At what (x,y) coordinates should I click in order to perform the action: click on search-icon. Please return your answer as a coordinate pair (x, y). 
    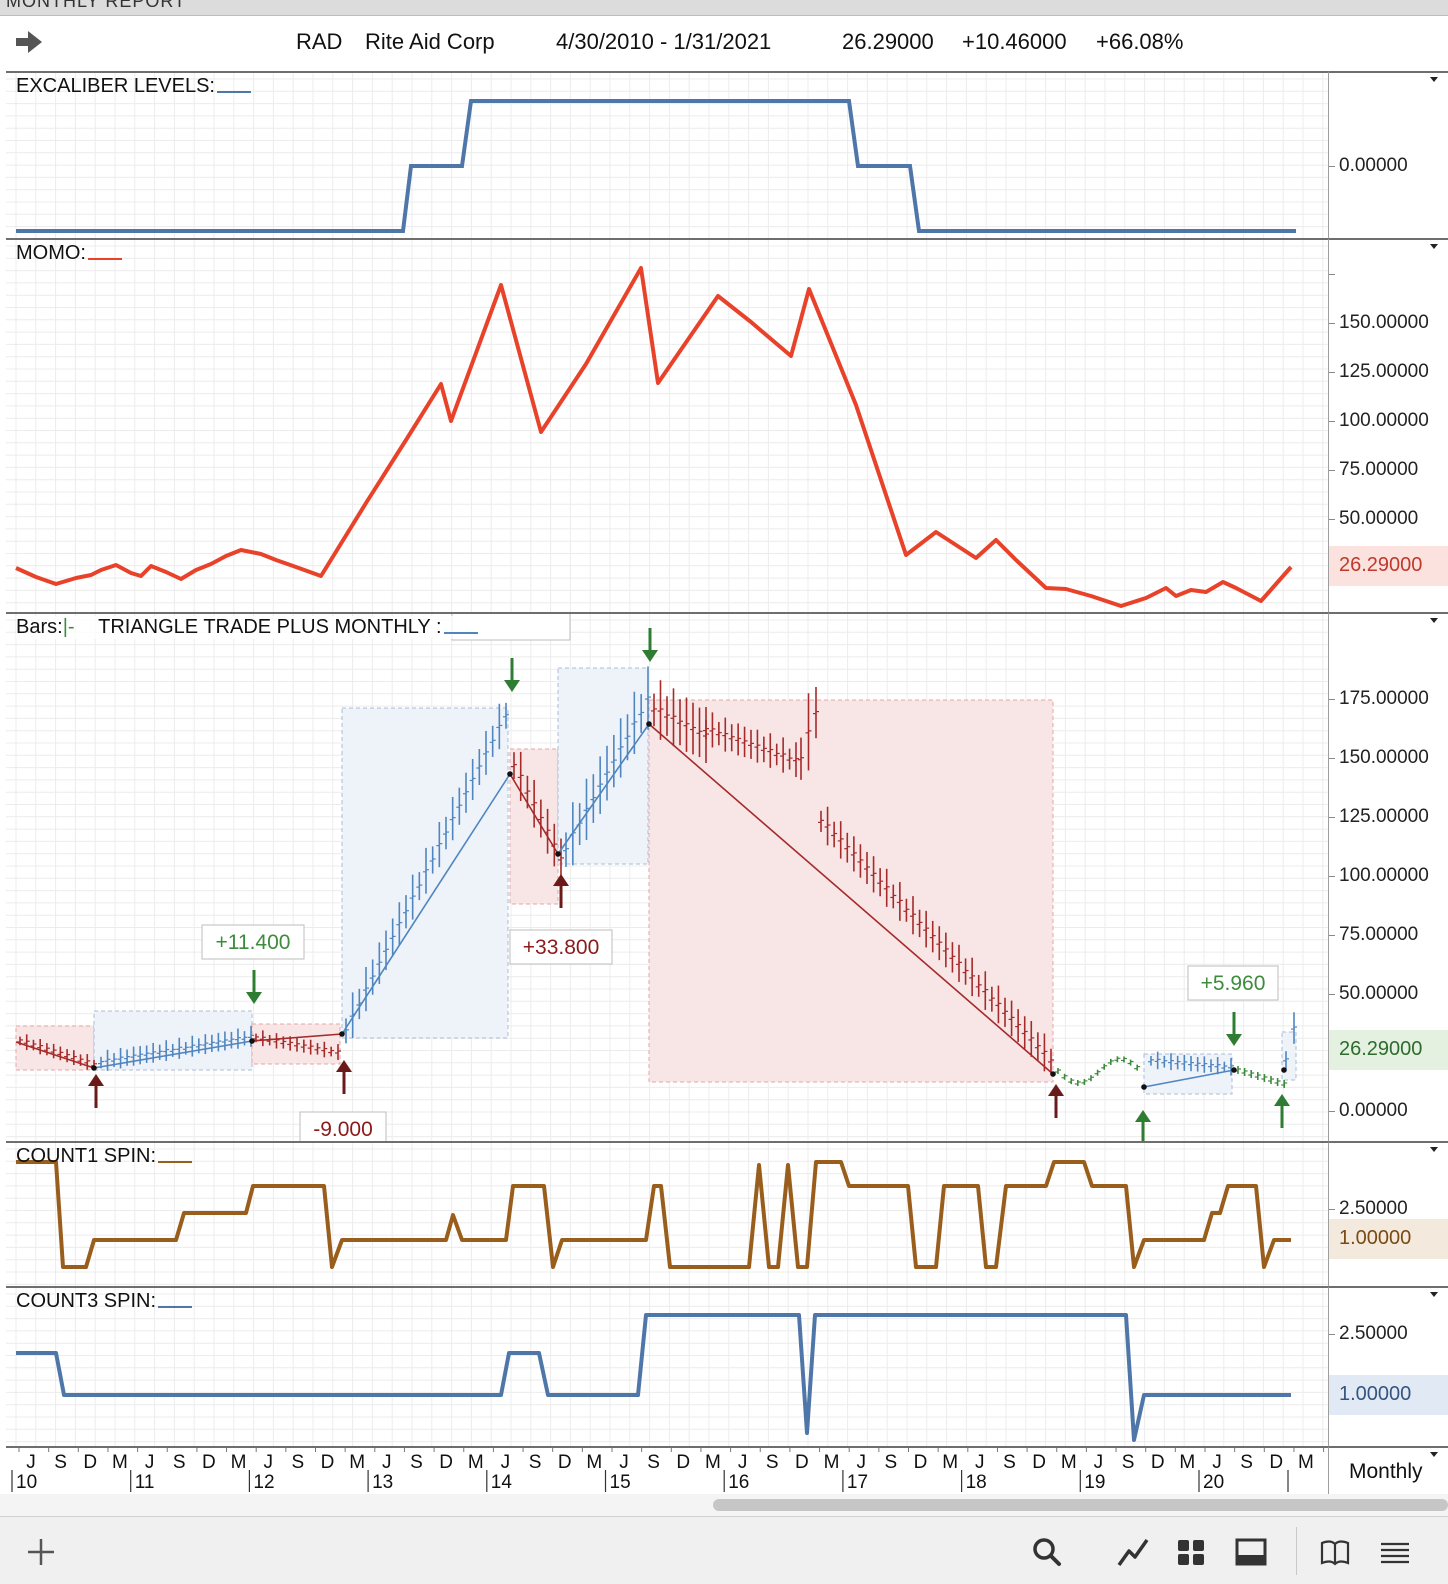
    Looking at the image, I should click on (1047, 1552).